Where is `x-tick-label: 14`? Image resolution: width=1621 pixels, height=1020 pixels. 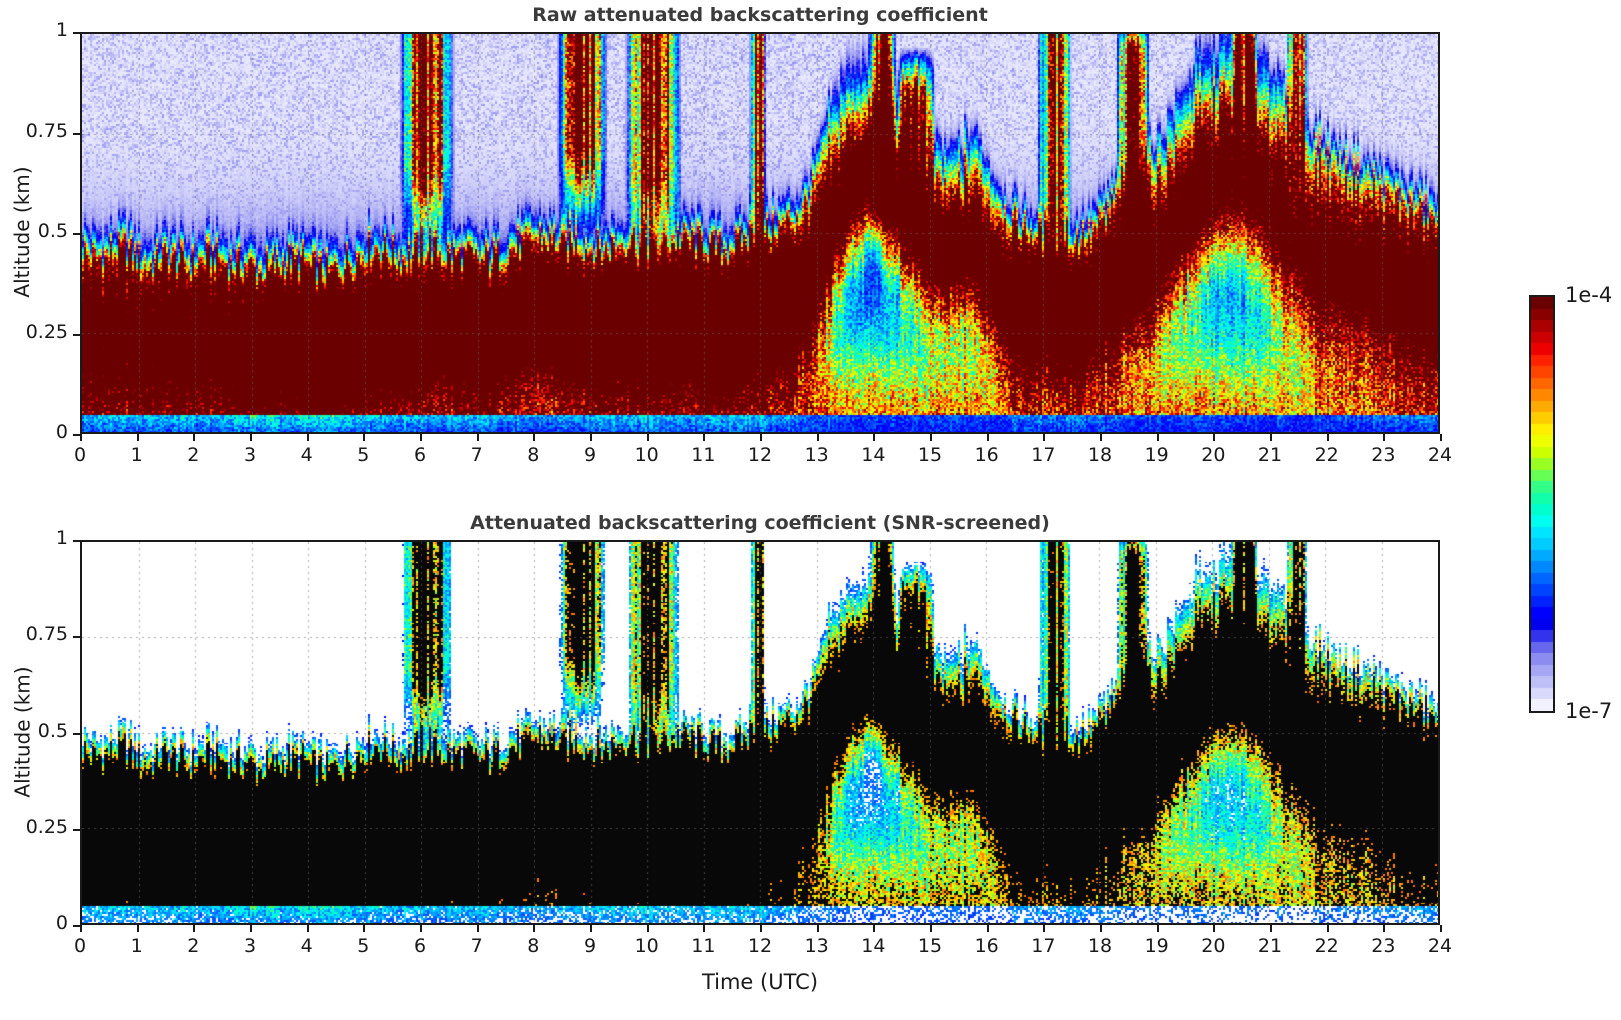
x-tick-label: 14 is located at coordinates (873, 455).